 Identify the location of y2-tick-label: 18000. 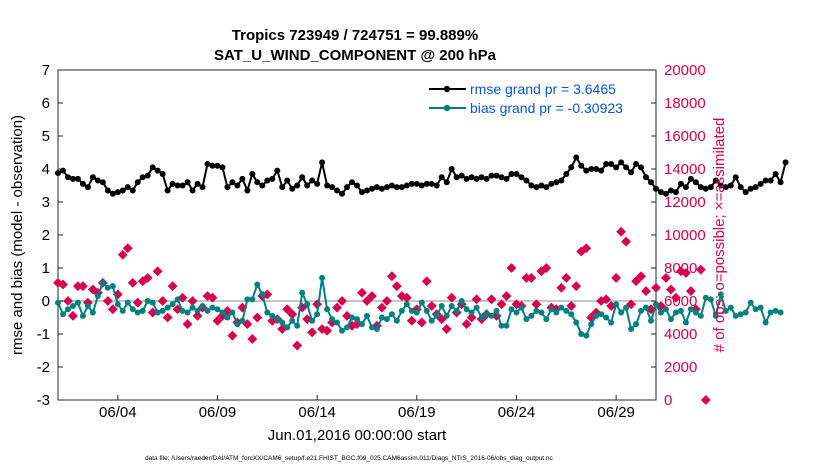
(685, 103).